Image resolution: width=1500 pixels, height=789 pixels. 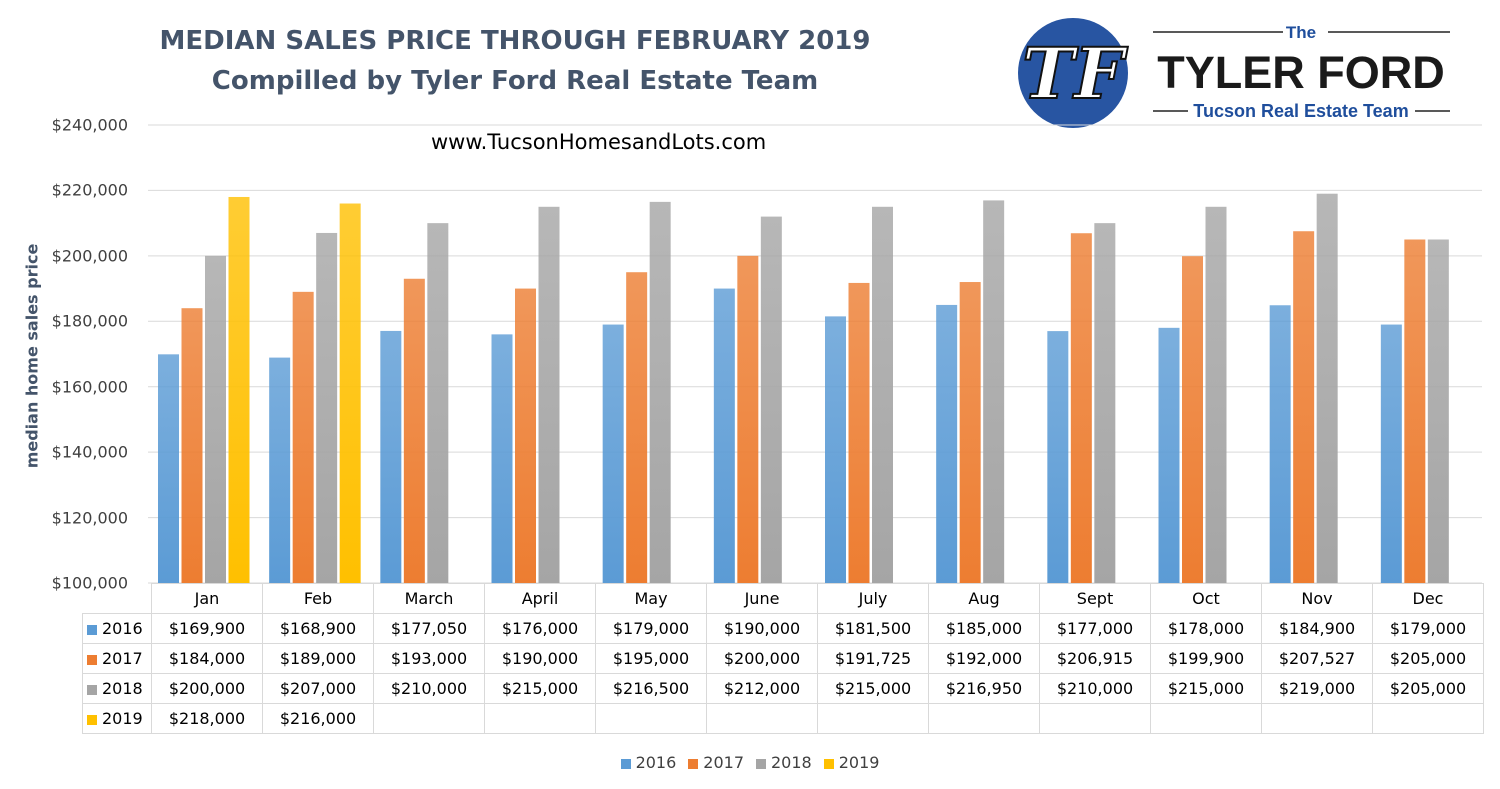 What do you see at coordinates (1192, 419) in the screenshot?
I see `bar-2017-oct` at bounding box center [1192, 419].